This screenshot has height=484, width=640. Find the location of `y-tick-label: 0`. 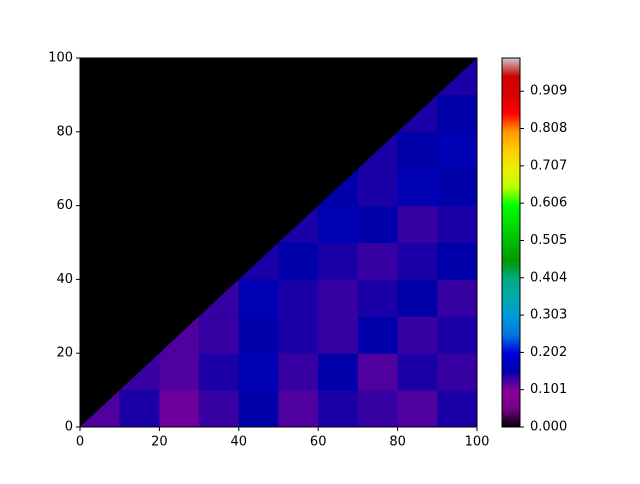

y-tick-label: 0 is located at coordinates (69, 427).